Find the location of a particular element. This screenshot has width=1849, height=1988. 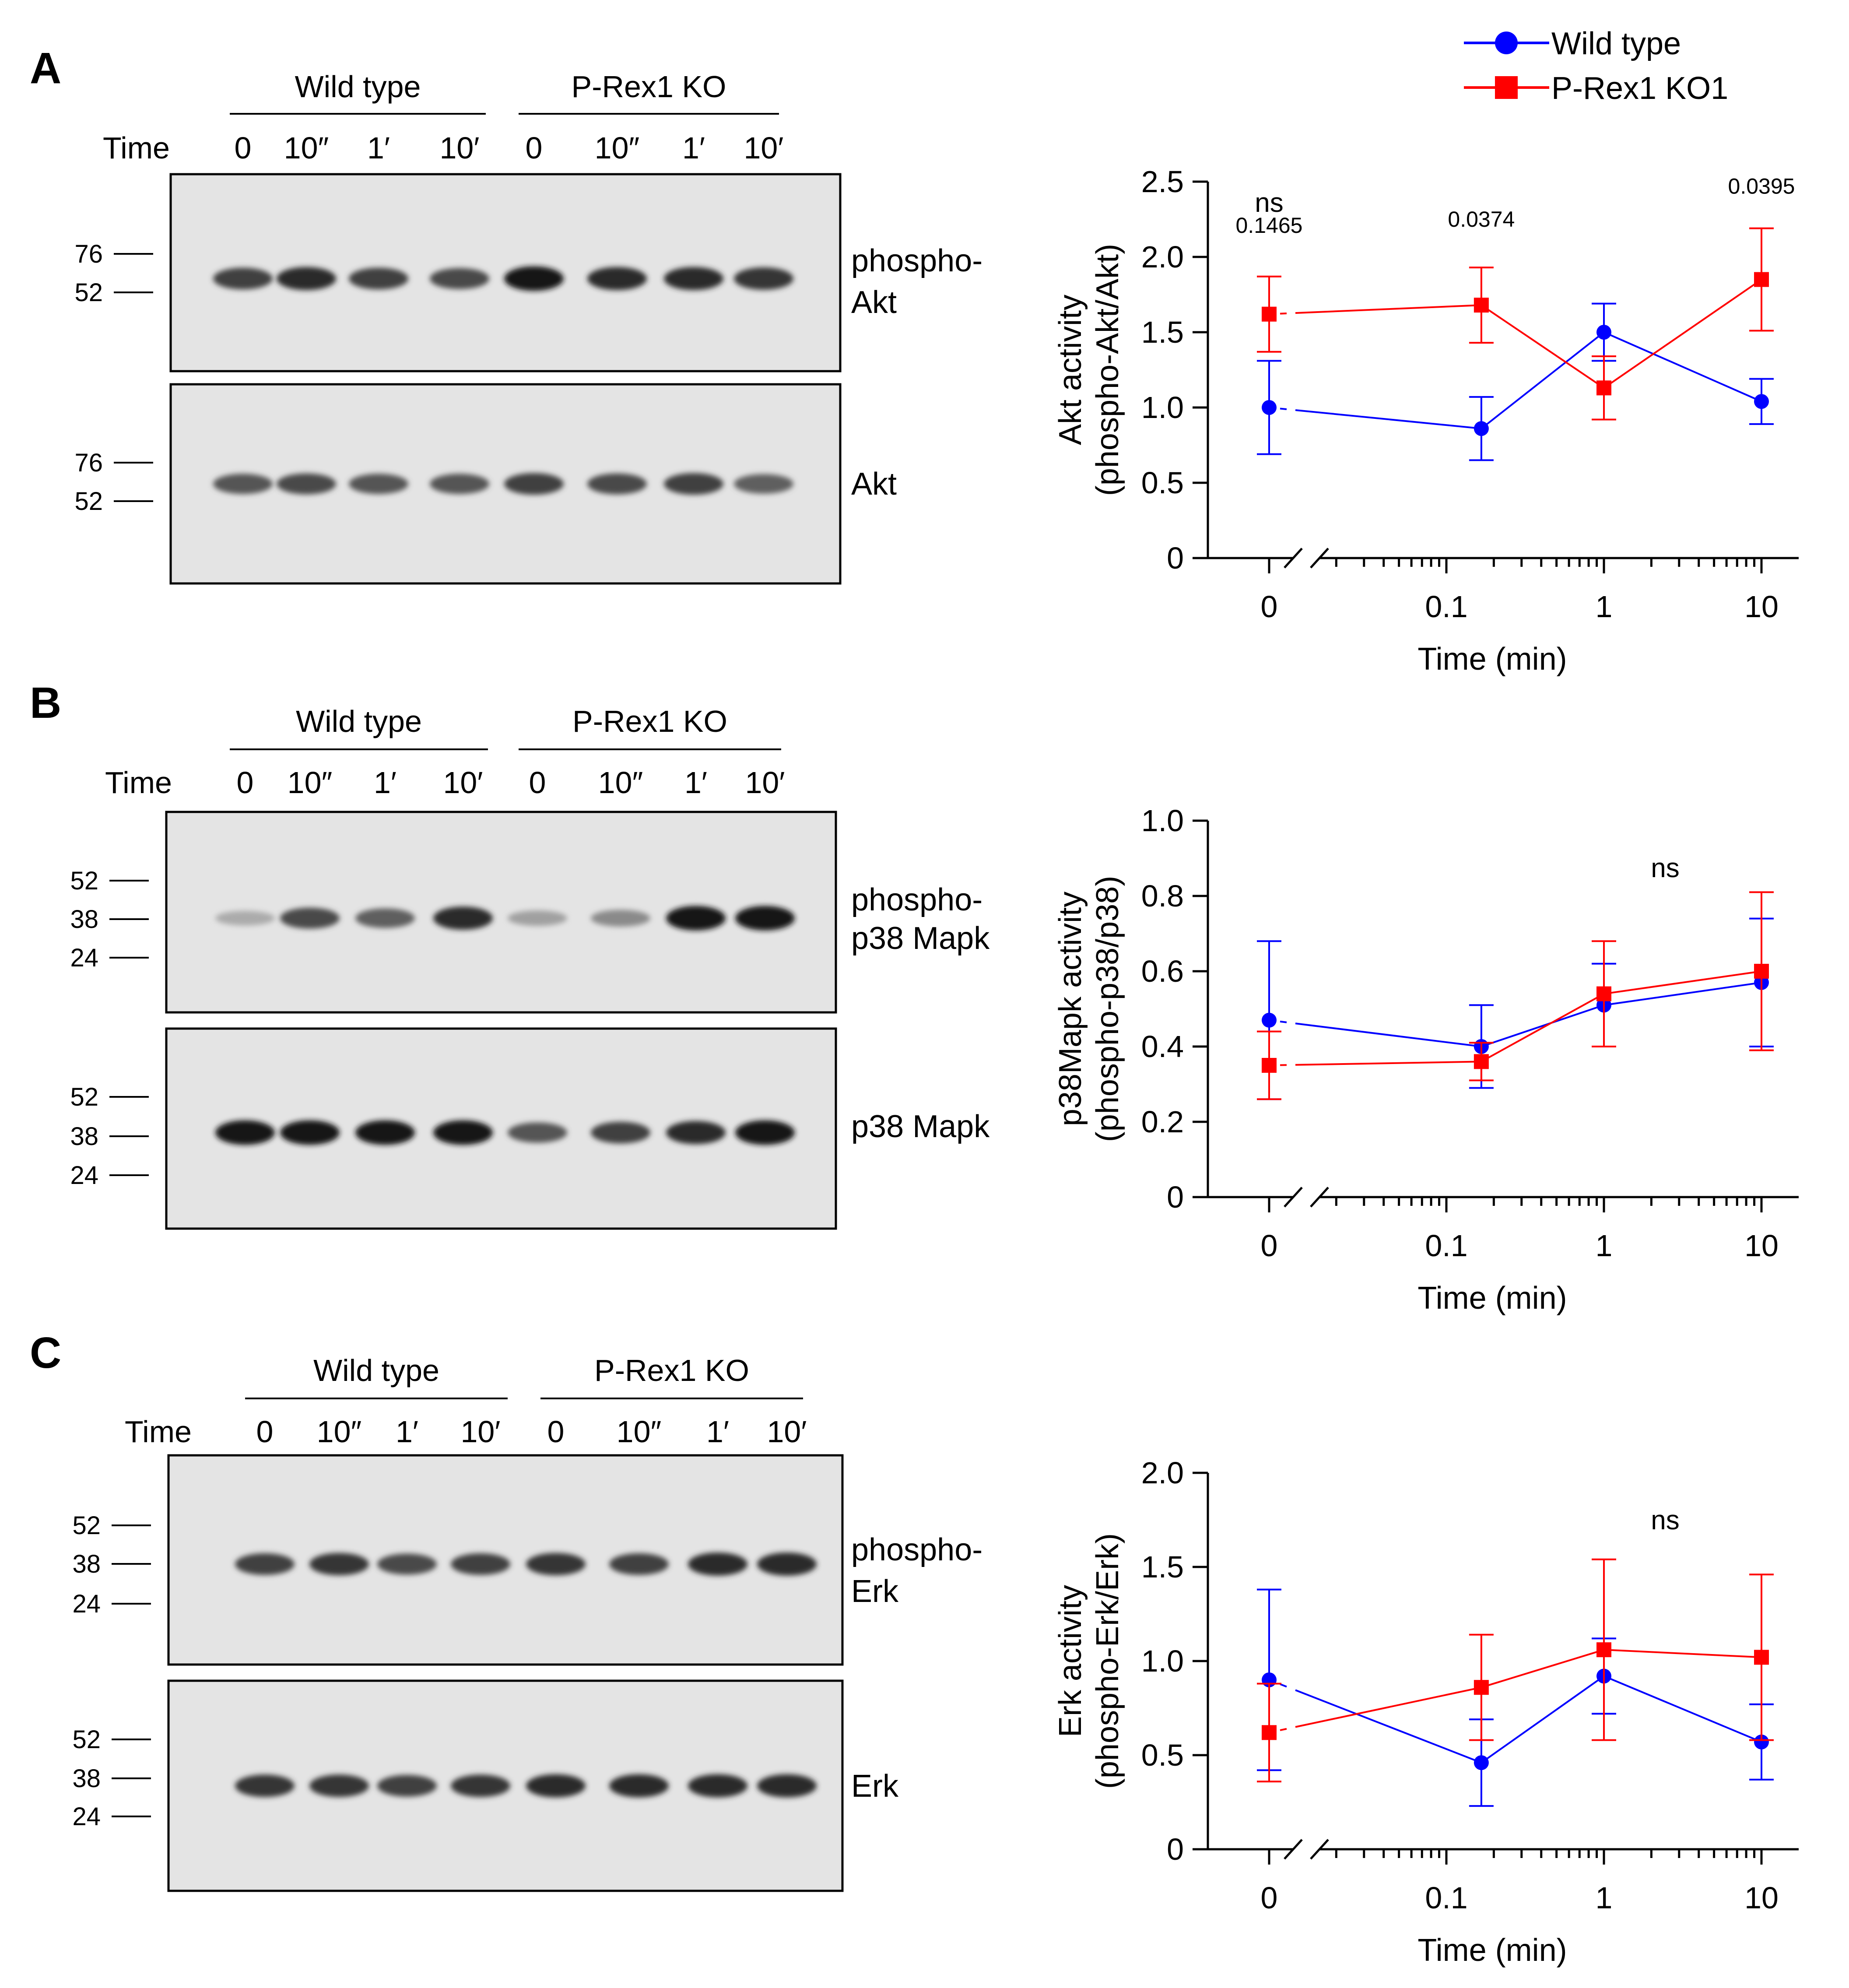

annotation-label: 0.1465 is located at coordinates (1269, 226).